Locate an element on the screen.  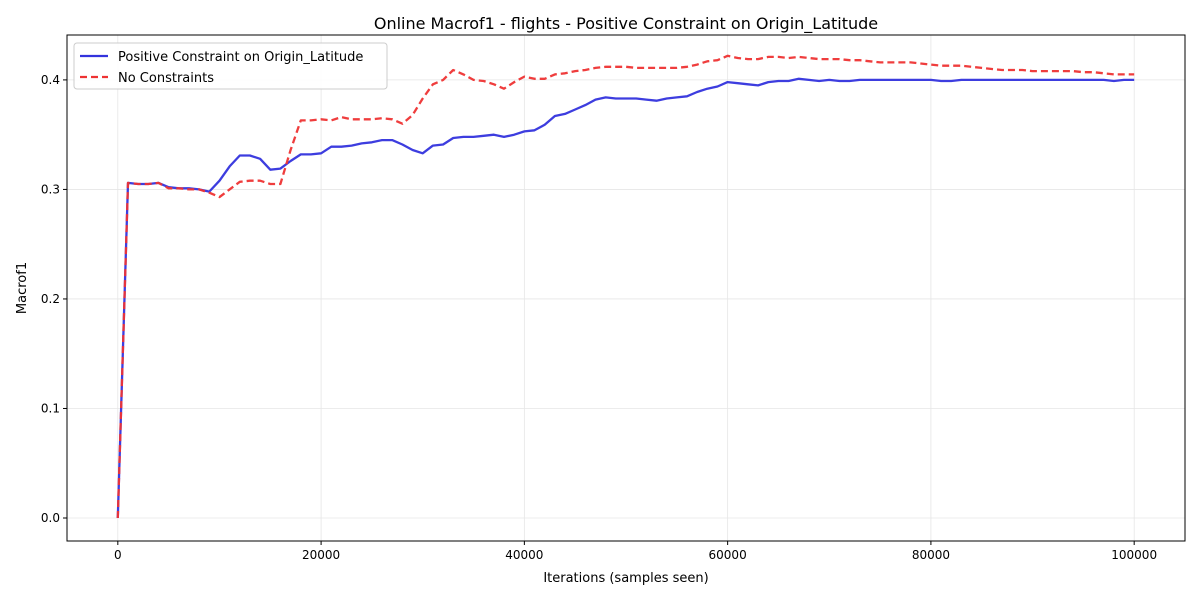
y-axis-ticks: 0.0 0.1 0.2 0.3 0.4 is located at coordinates (54, 299).